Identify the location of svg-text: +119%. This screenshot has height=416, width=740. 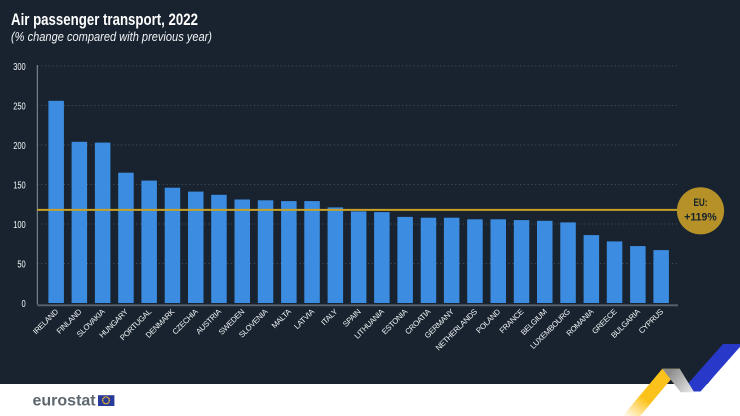
(700, 218).